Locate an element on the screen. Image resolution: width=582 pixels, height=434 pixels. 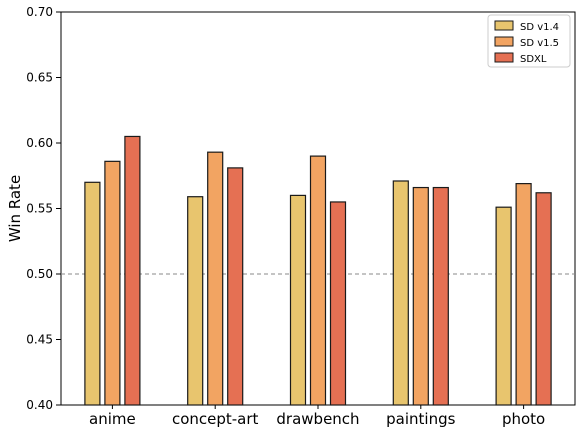
y-tick-label: 0.55 is located at coordinates (39, 209).